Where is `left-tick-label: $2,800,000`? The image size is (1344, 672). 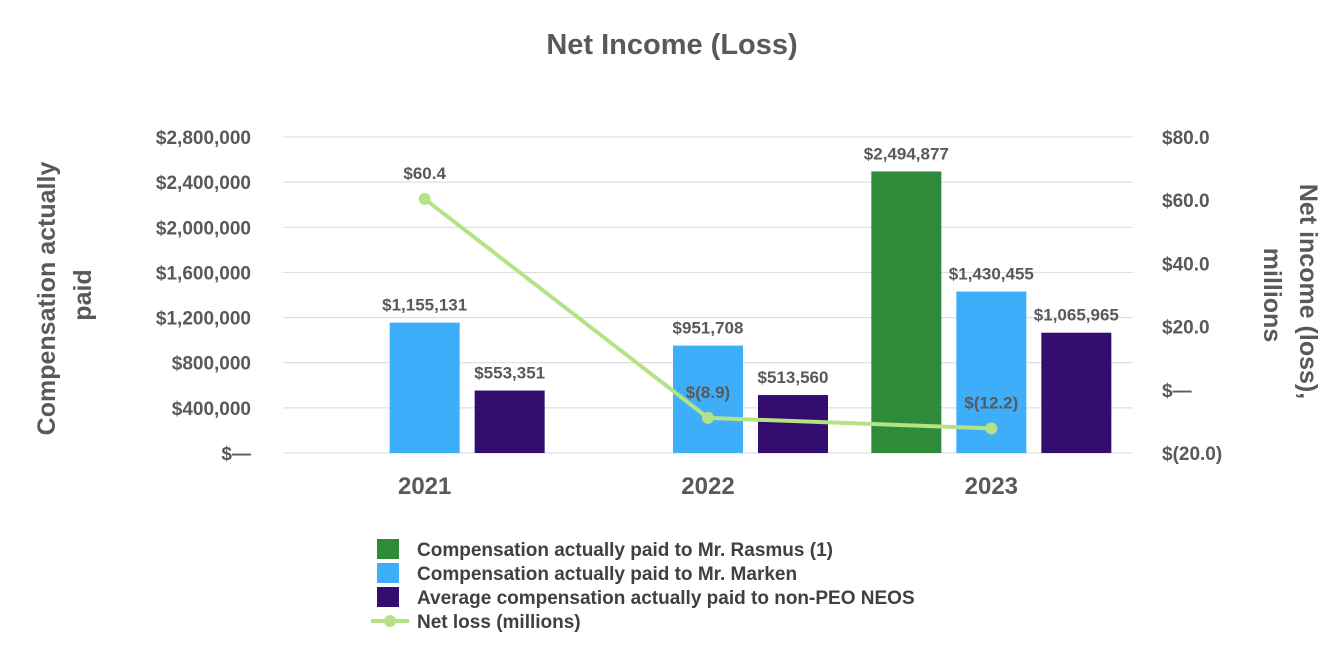
left-tick-label: $2,800,000 is located at coordinates (203, 138).